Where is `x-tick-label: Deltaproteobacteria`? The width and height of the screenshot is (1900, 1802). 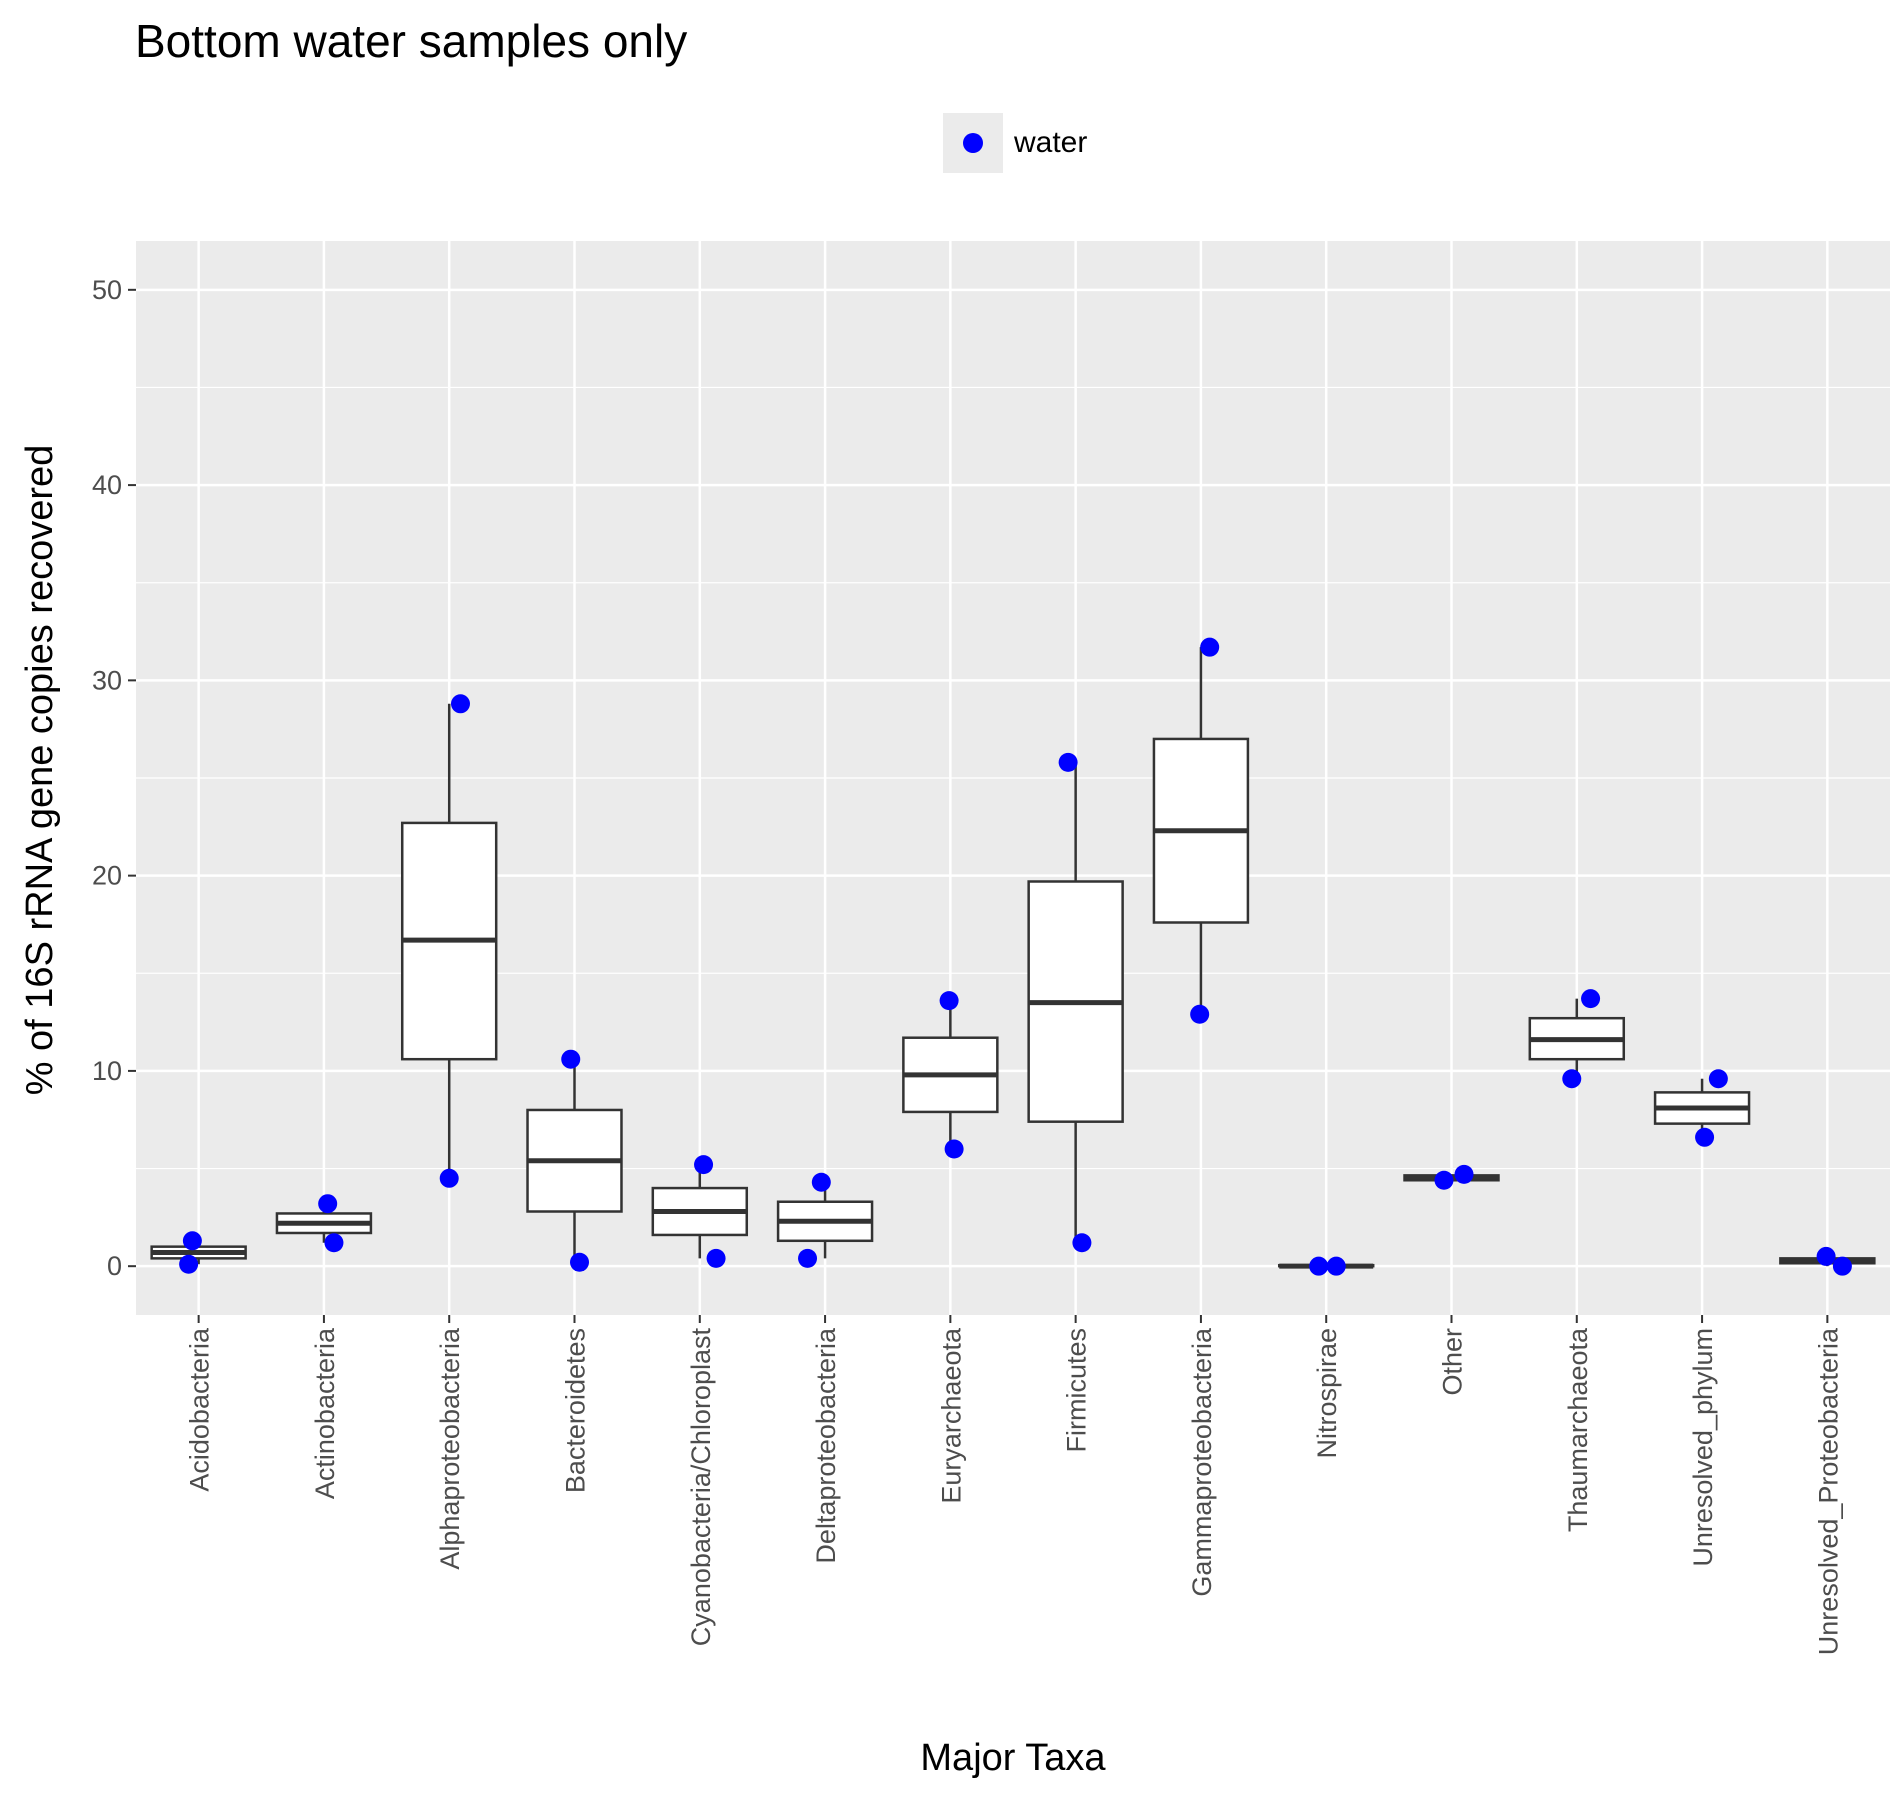 x-tick-label: Deltaproteobacteria is located at coordinates (826, 1445).